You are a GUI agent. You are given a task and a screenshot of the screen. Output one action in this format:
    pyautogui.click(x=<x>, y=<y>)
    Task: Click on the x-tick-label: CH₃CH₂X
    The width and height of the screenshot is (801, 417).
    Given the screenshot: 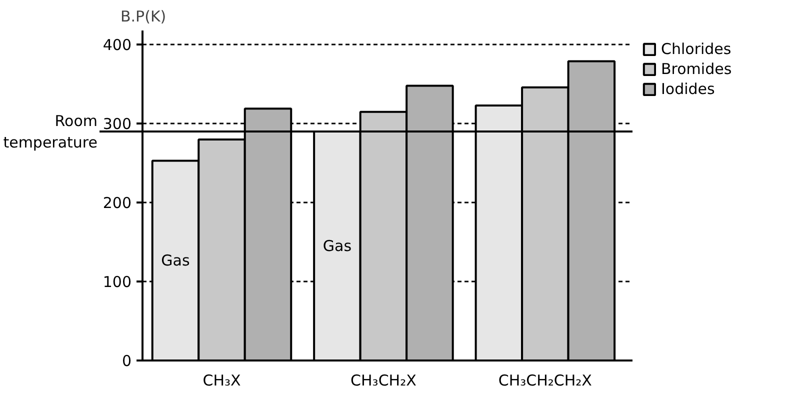 What is the action you would take?
    pyautogui.click(x=383, y=381)
    